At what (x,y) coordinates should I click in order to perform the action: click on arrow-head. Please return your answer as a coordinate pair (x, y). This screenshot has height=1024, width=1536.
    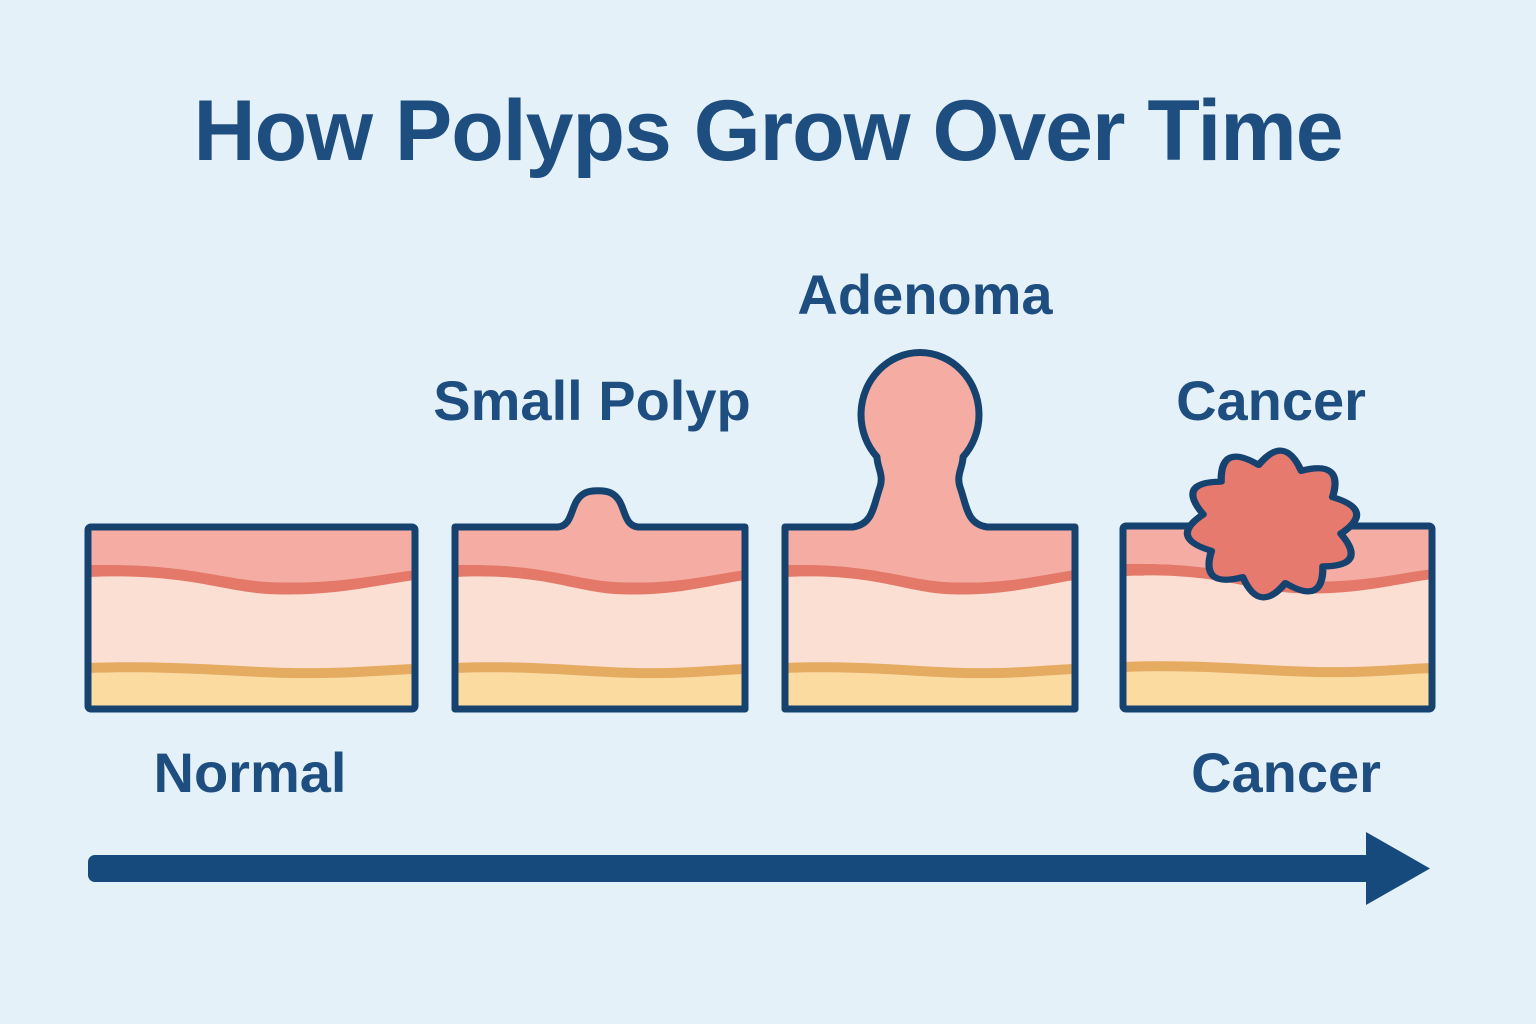
    Looking at the image, I should click on (1398, 868).